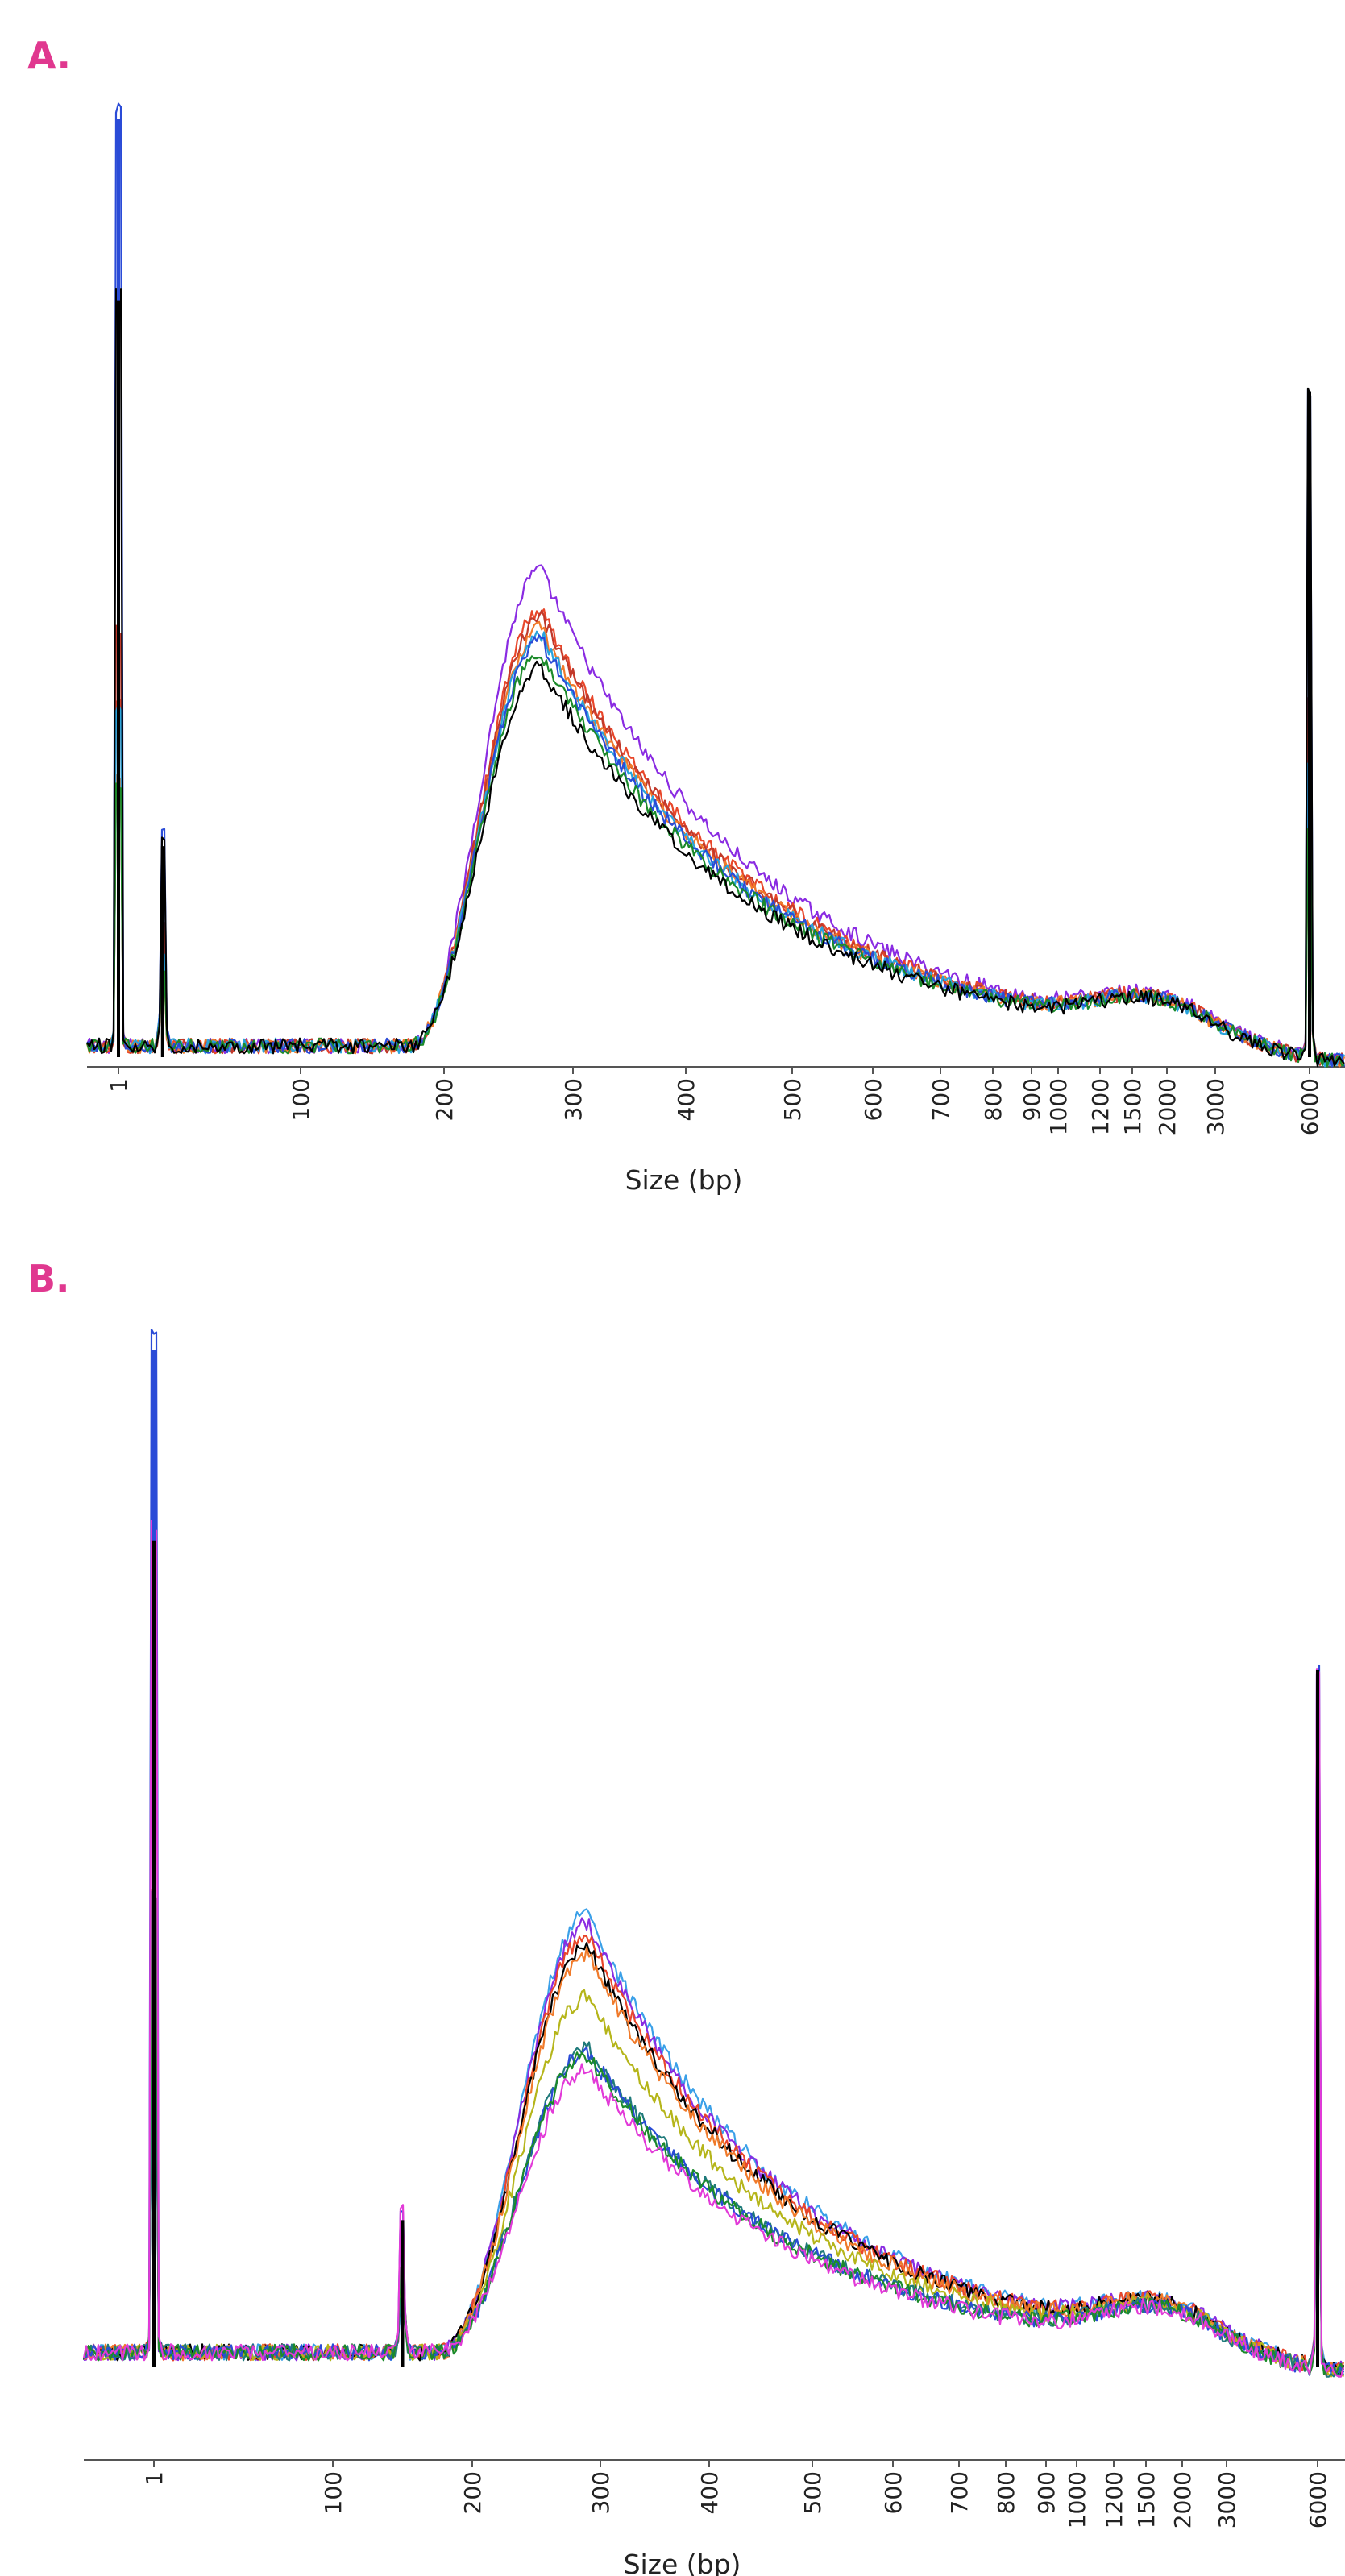 The height and width of the screenshot is (2576, 1345). I want to click on series-line, so click(713, 2209).